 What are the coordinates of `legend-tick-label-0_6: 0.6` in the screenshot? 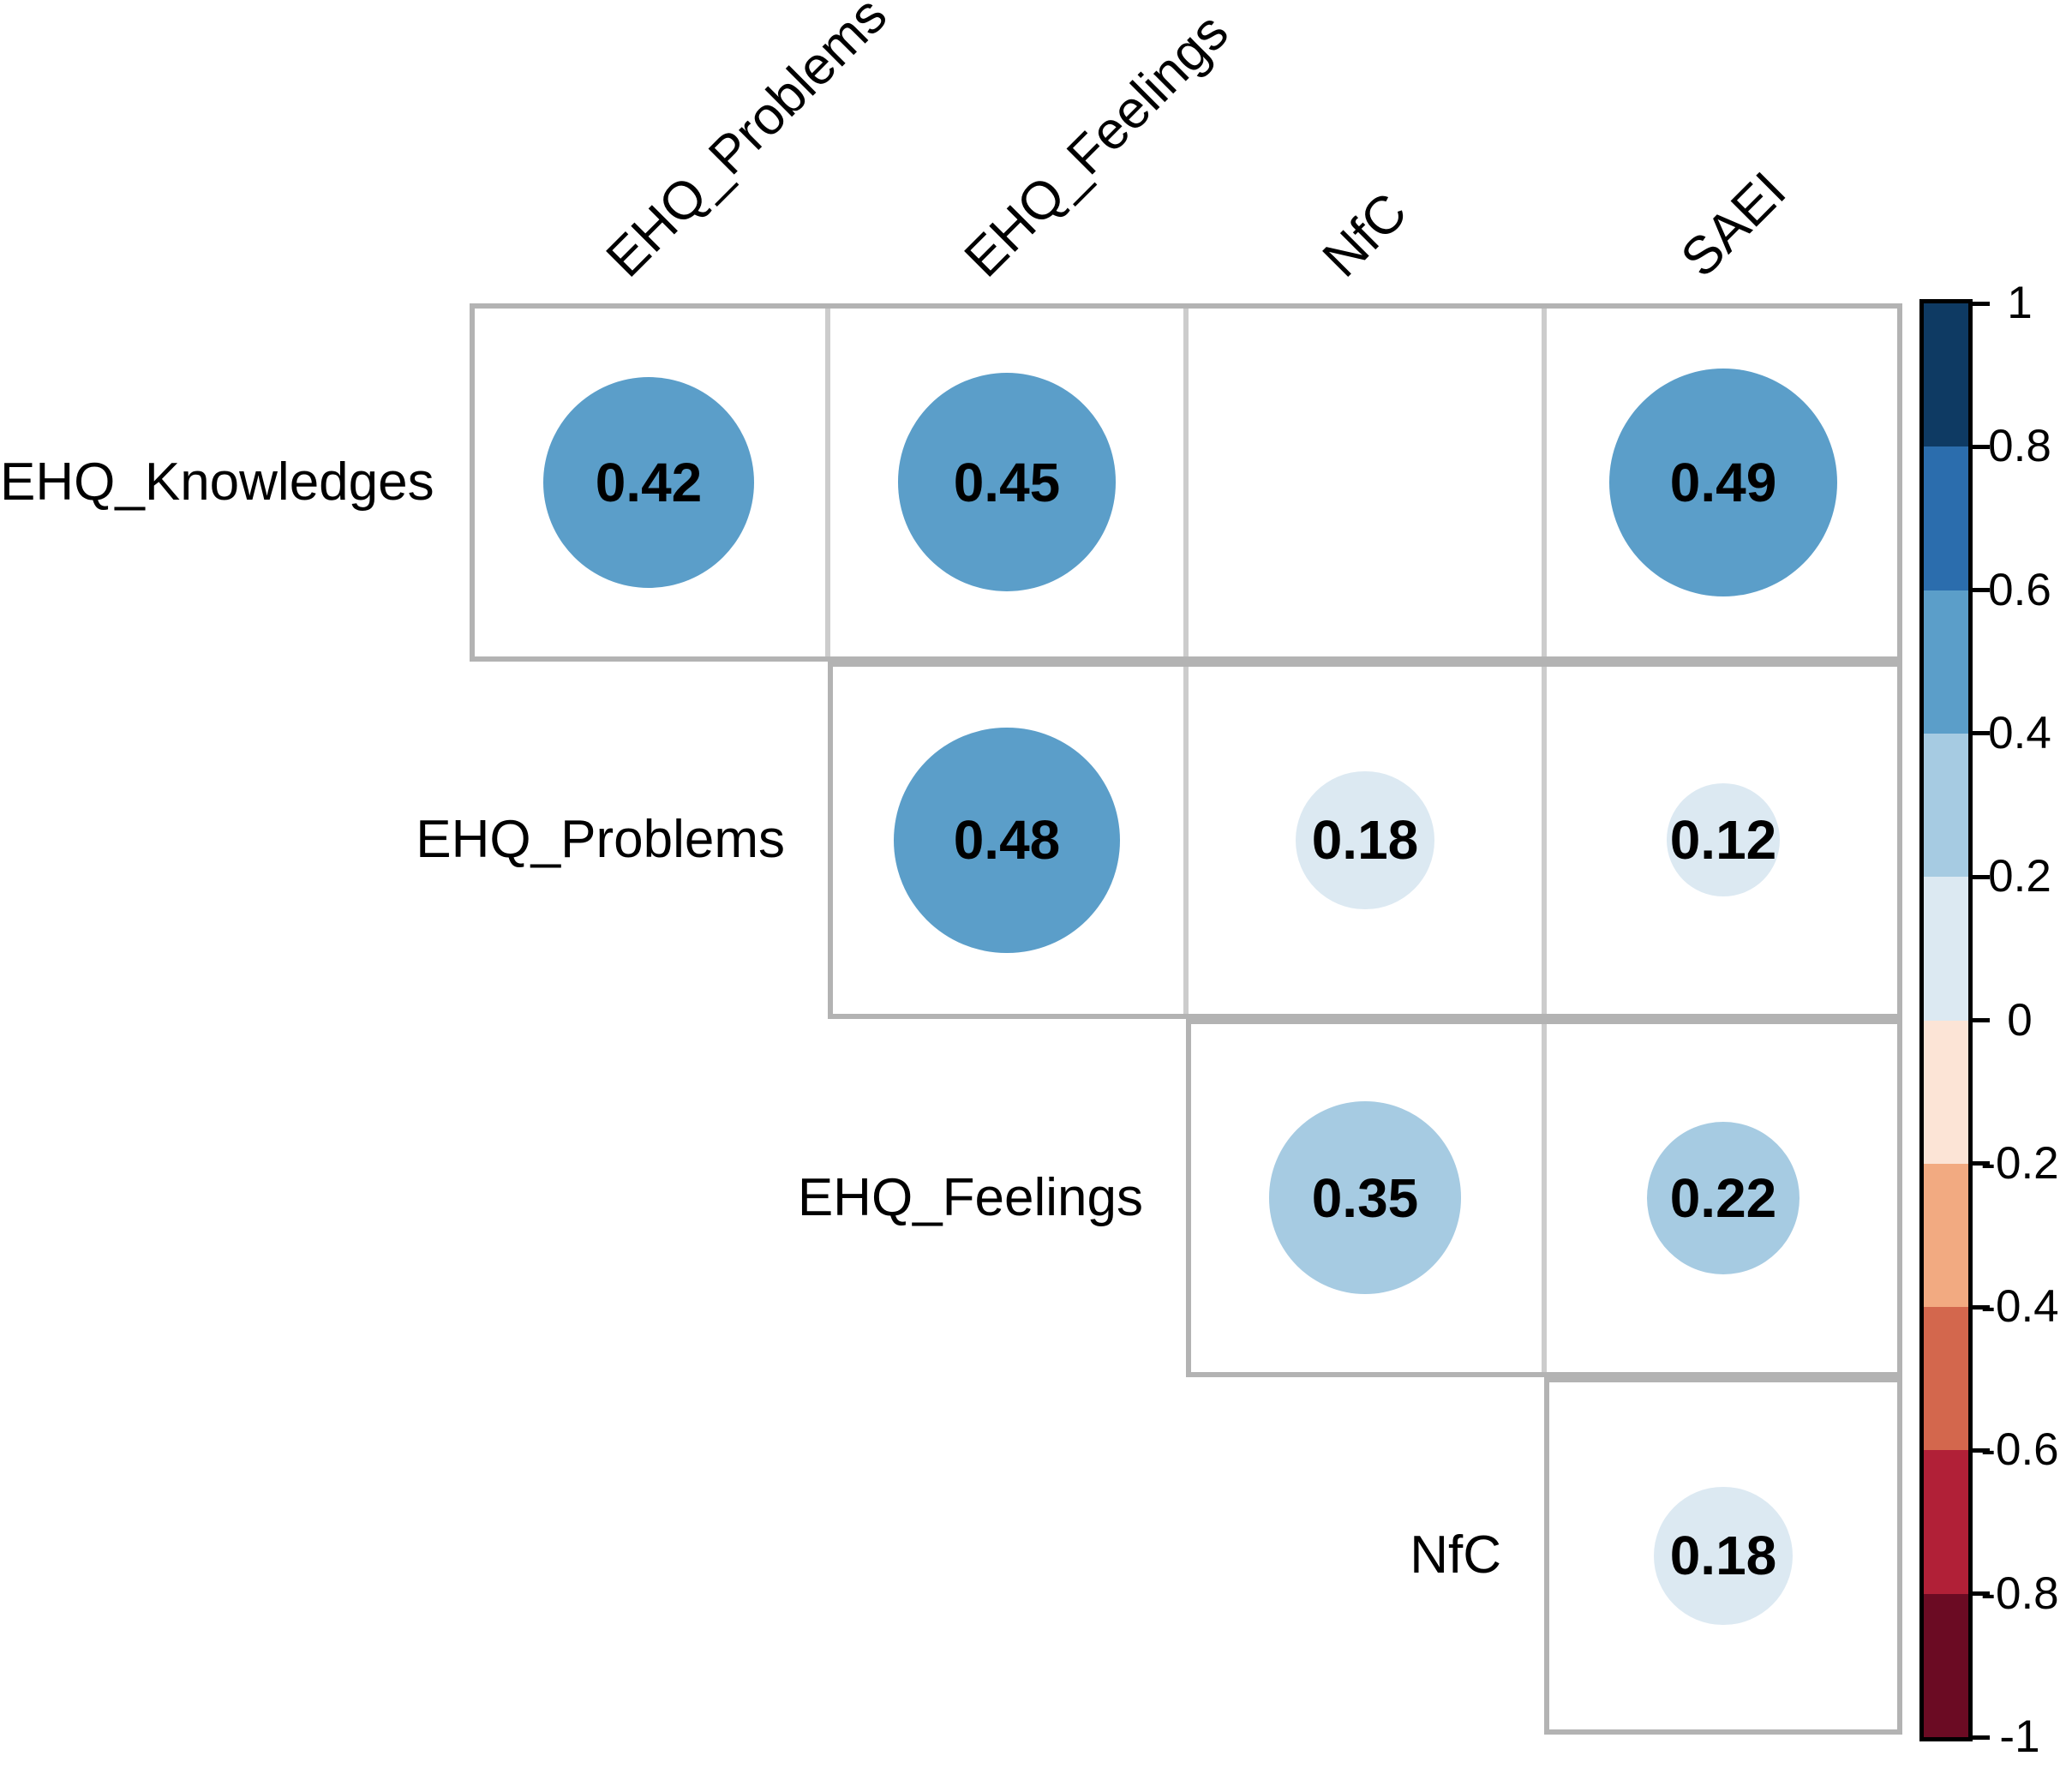 It's located at (2020, 589).